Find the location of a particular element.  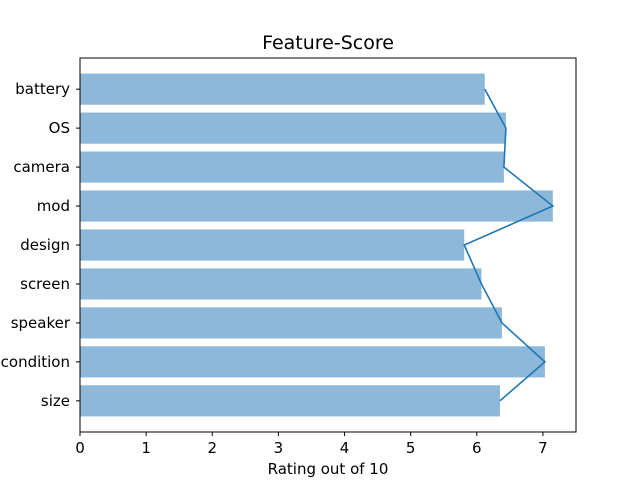

bar-mod is located at coordinates (316, 206).